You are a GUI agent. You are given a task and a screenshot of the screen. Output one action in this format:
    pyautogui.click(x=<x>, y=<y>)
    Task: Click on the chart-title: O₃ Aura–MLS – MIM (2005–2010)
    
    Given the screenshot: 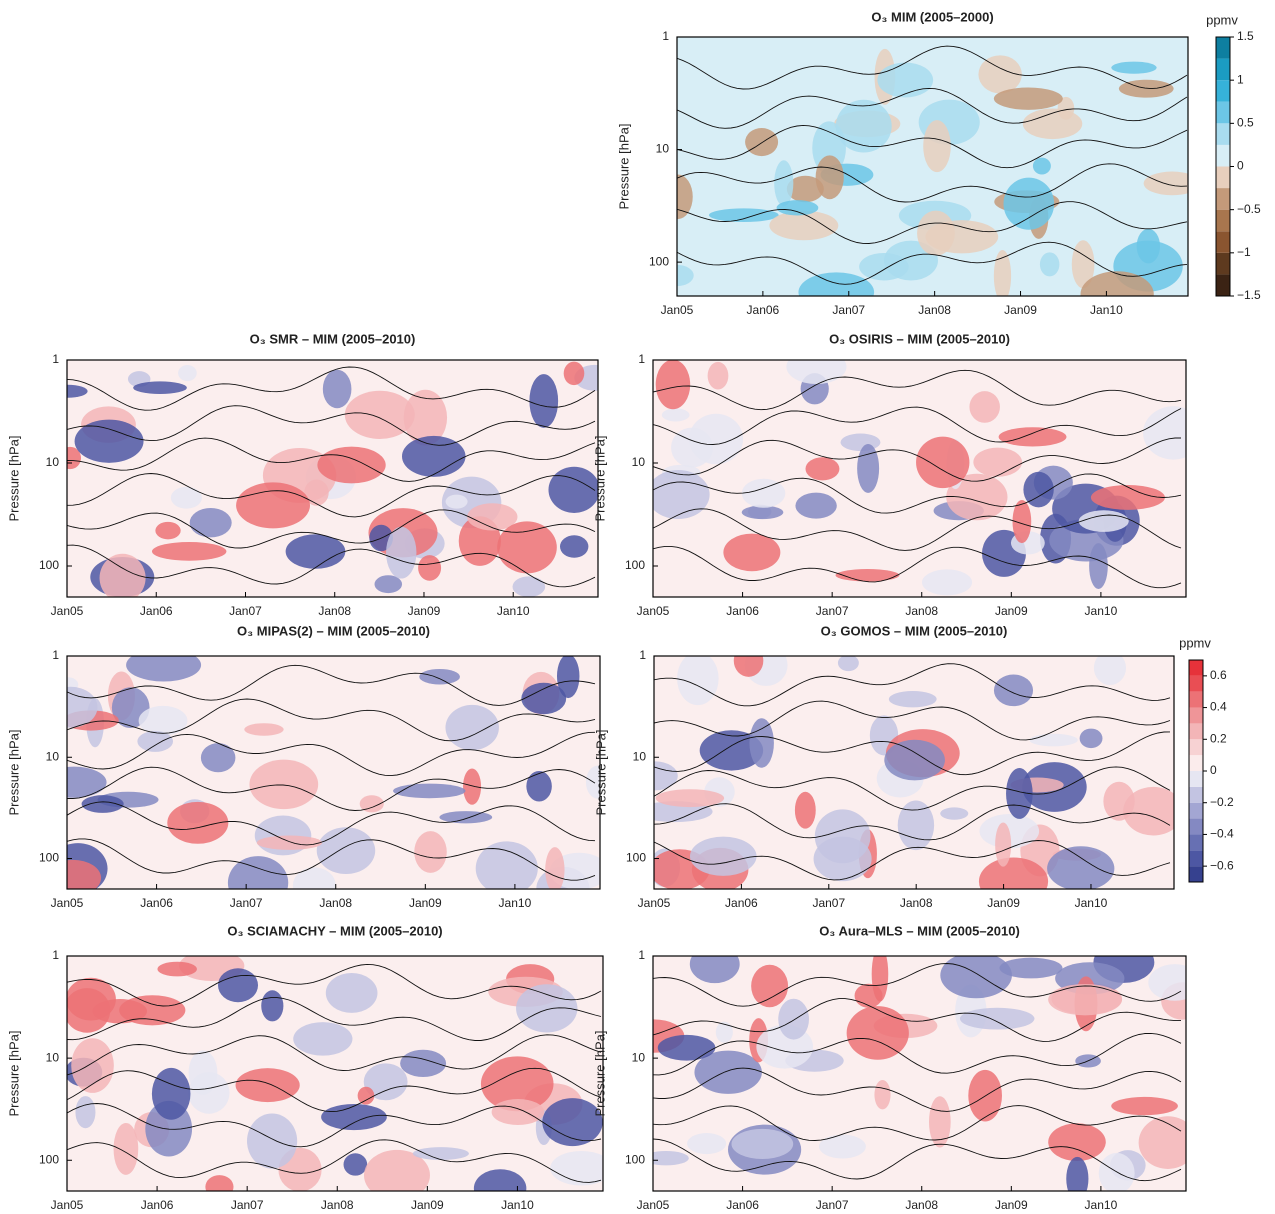 What is the action you would take?
    pyautogui.click(x=919, y=930)
    